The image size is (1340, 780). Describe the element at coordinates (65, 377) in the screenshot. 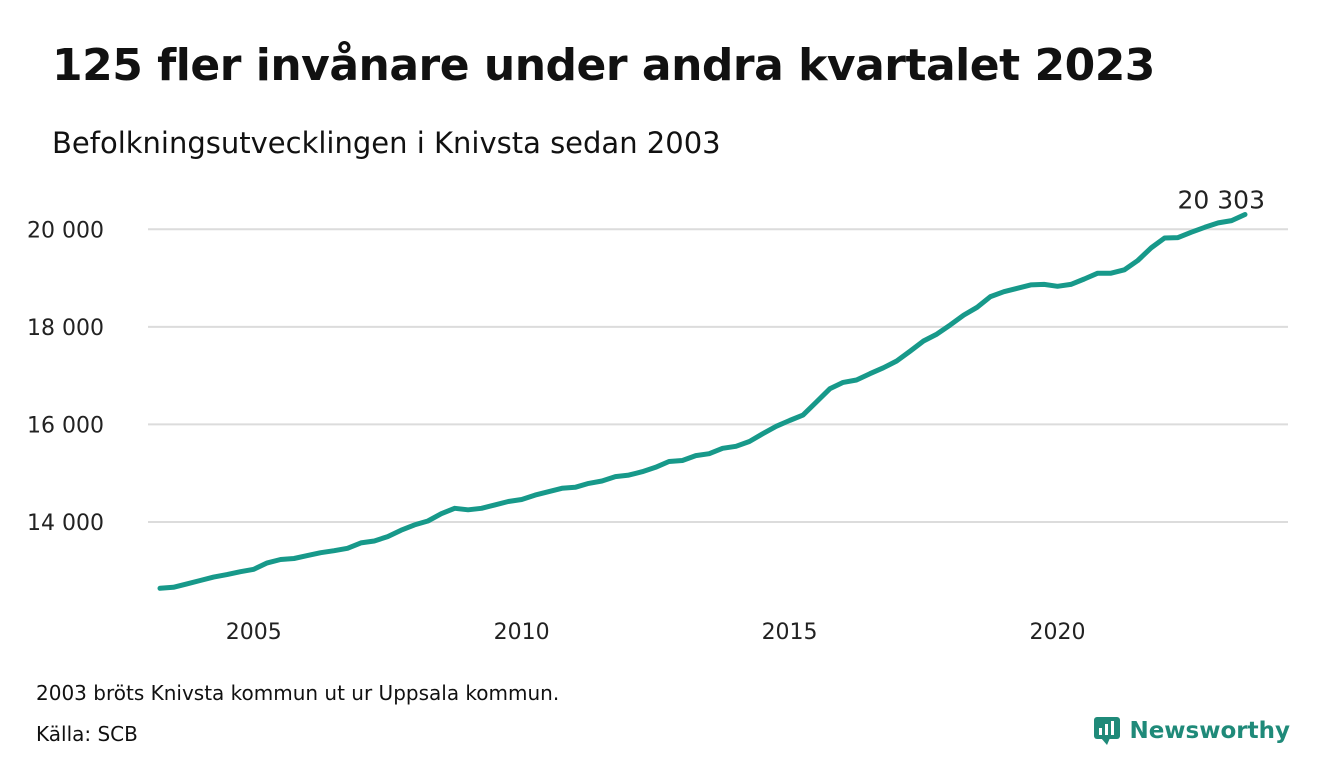

I see `y-axis-tick-labels: 14 000 16 000 18 000 20 000` at that location.